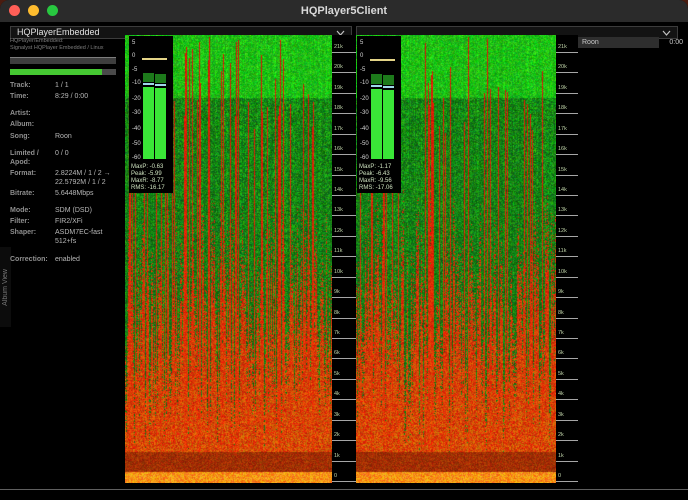 This screenshot has width=688, height=500. What do you see at coordinates (562, 128) in the screenshot?
I see `freq-label: 17k` at bounding box center [562, 128].